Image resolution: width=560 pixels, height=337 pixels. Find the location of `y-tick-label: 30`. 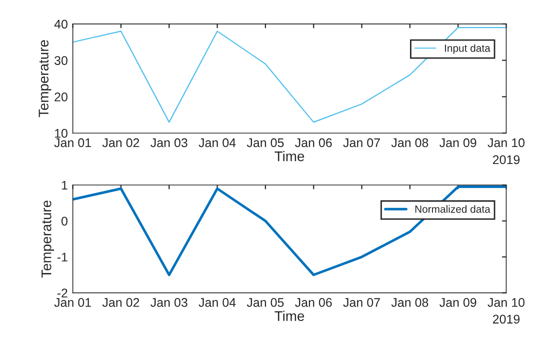

y-tick-label: 30 is located at coordinates (61, 60).